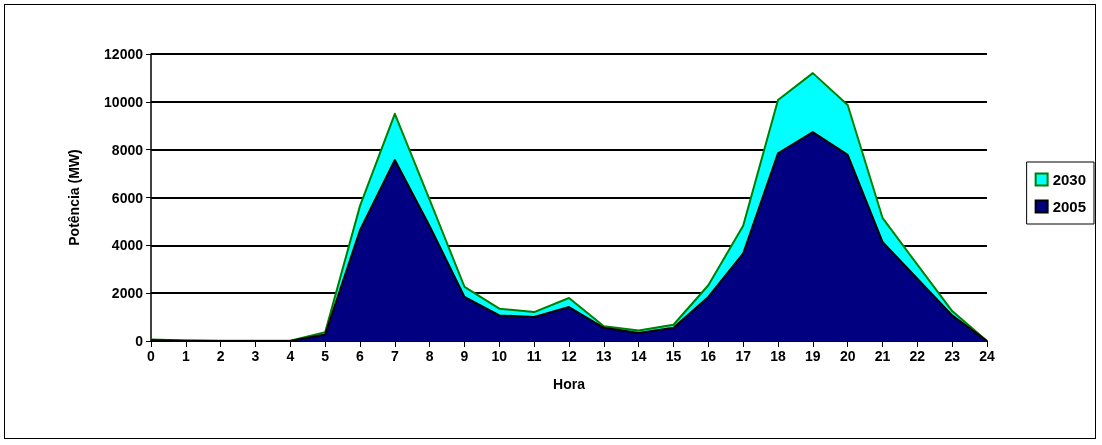 This screenshot has width=1102, height=445. I want to click on x-tick-label: 20, so click(847, 356).